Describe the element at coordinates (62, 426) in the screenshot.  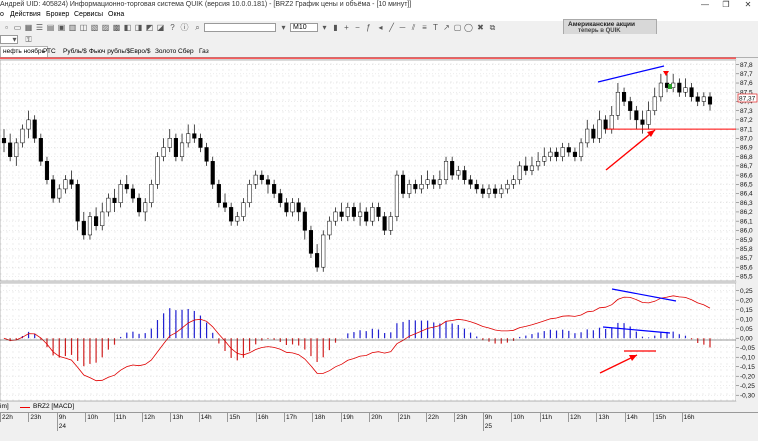
I see `day-label: 24` at that location.